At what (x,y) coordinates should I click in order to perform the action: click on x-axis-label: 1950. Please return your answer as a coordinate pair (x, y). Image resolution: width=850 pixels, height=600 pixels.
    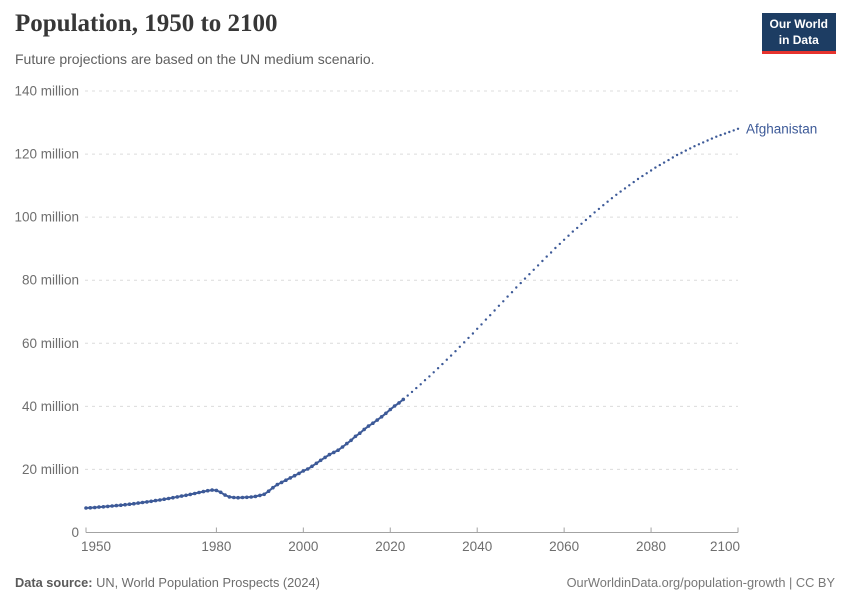
    Looking at the image, I should click on (96, 546).